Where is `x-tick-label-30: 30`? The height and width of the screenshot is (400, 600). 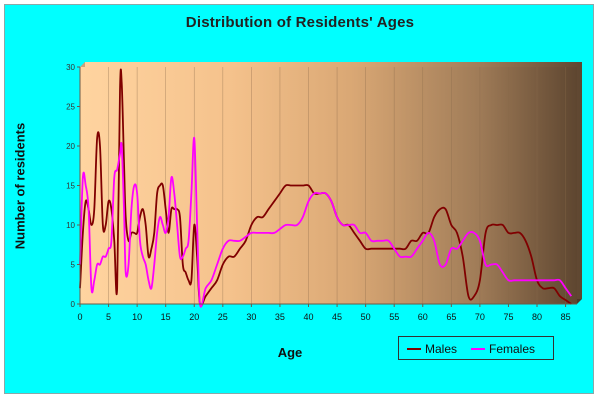
x-tick-label-30: 30 is located at coordinates (251, 317).